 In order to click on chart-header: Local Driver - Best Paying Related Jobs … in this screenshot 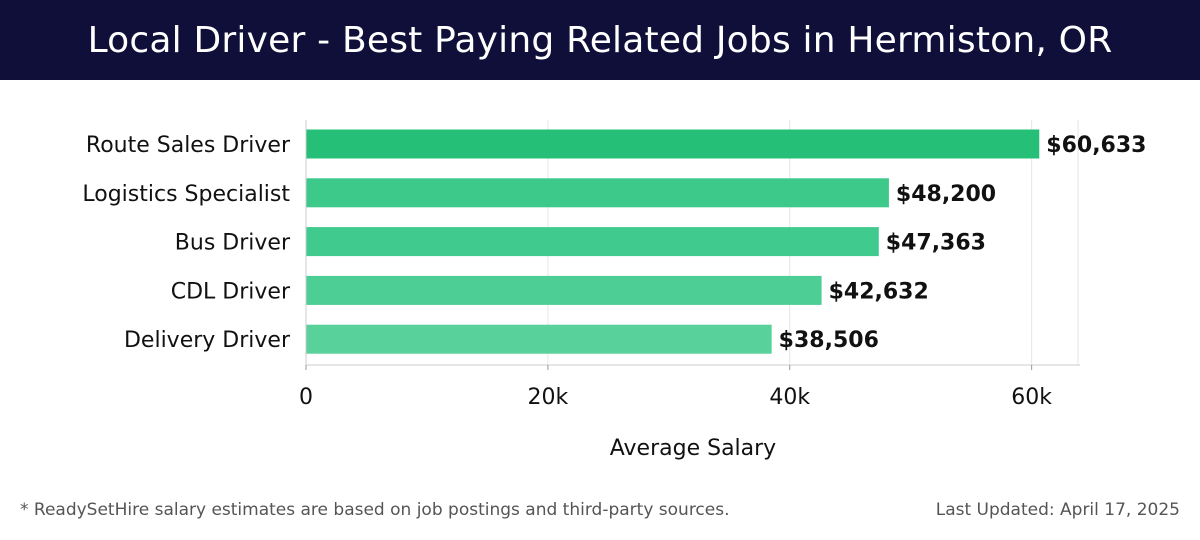, I will do `click(600, 40)`.